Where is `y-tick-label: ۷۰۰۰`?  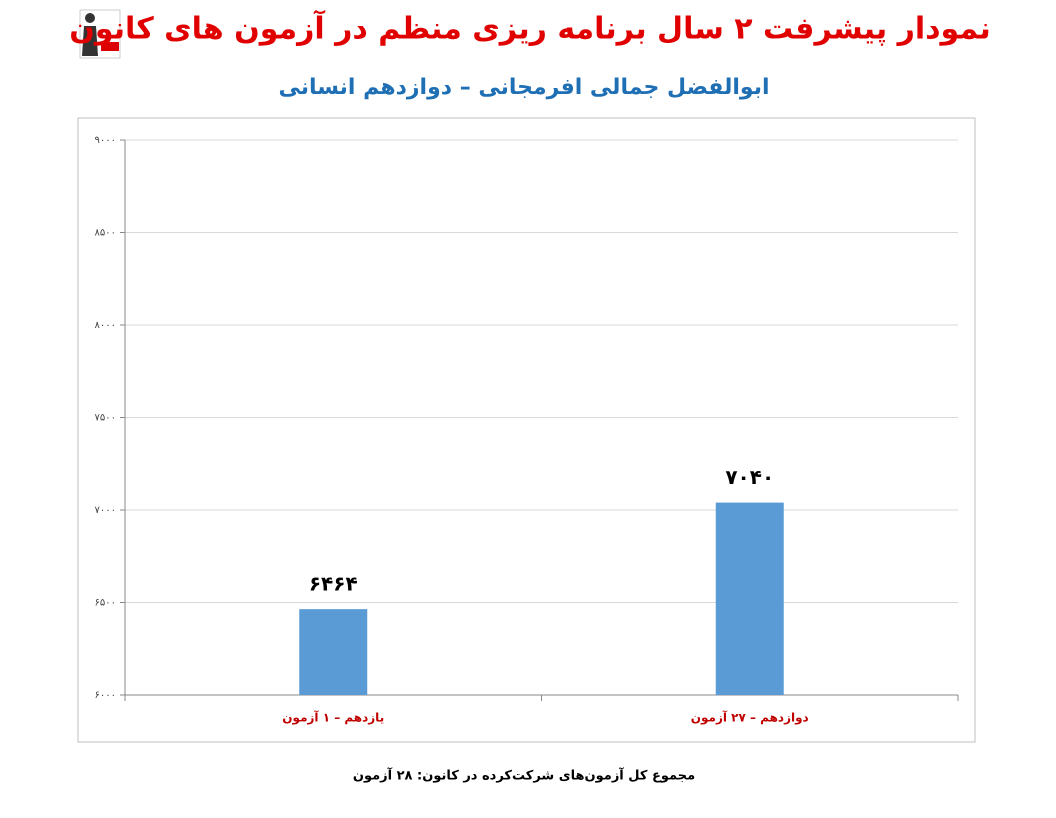 y-tick-label: ۷۰۰۰ is located at coordinates (105, 510).